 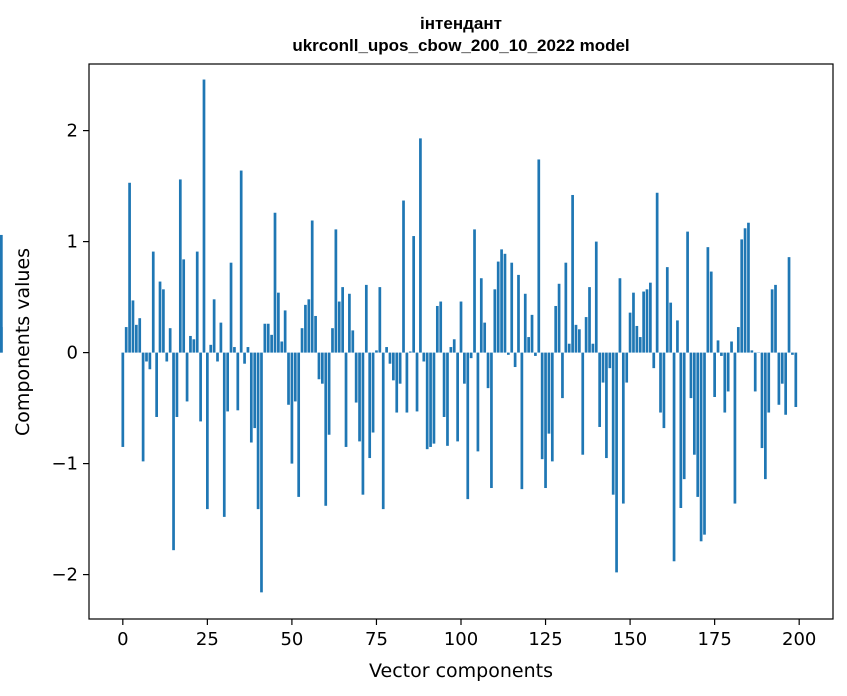 I want to click on y-axis-label: Components values, so click(x=23, y=342).